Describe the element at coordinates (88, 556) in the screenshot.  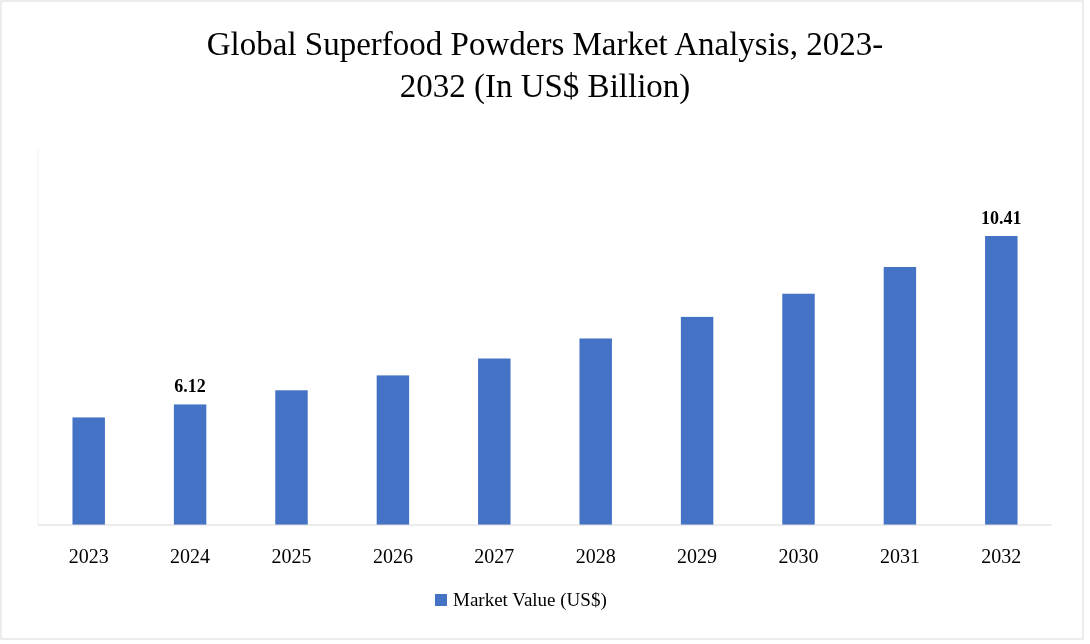
I see `x-tick-label: 2023` at that location.